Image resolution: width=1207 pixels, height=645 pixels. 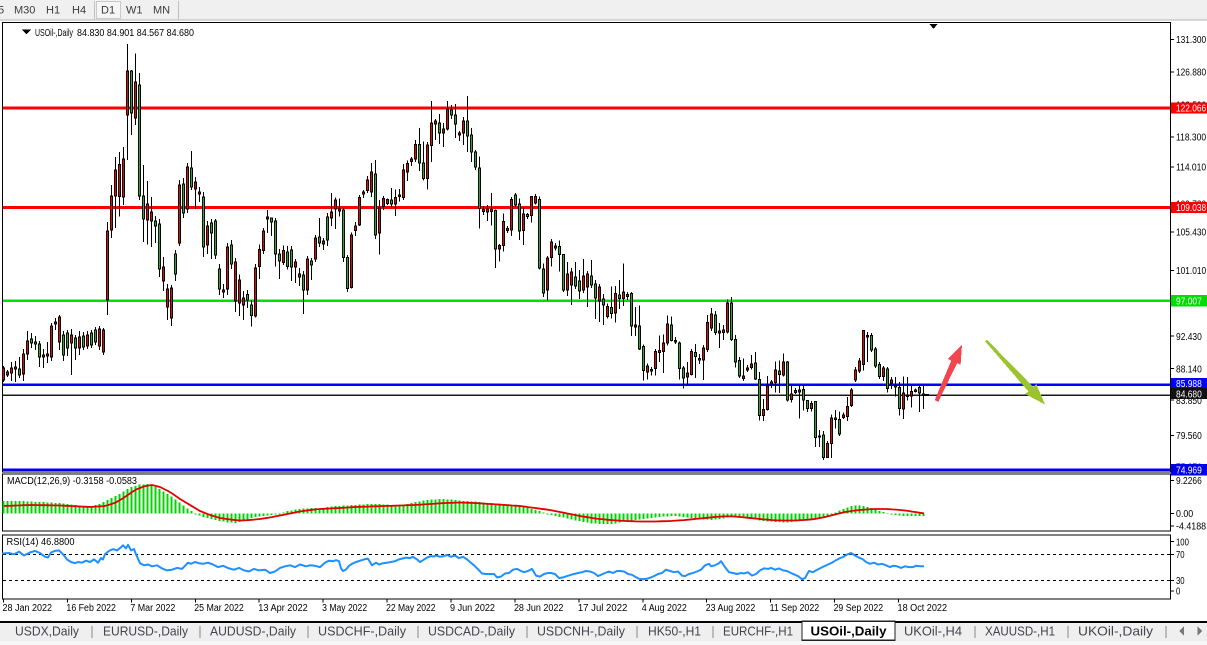 What do you see at coordinates (1189, 471) in the screenshot?
I see `svg-text: 74.969` at bounding box center [1189, 471].